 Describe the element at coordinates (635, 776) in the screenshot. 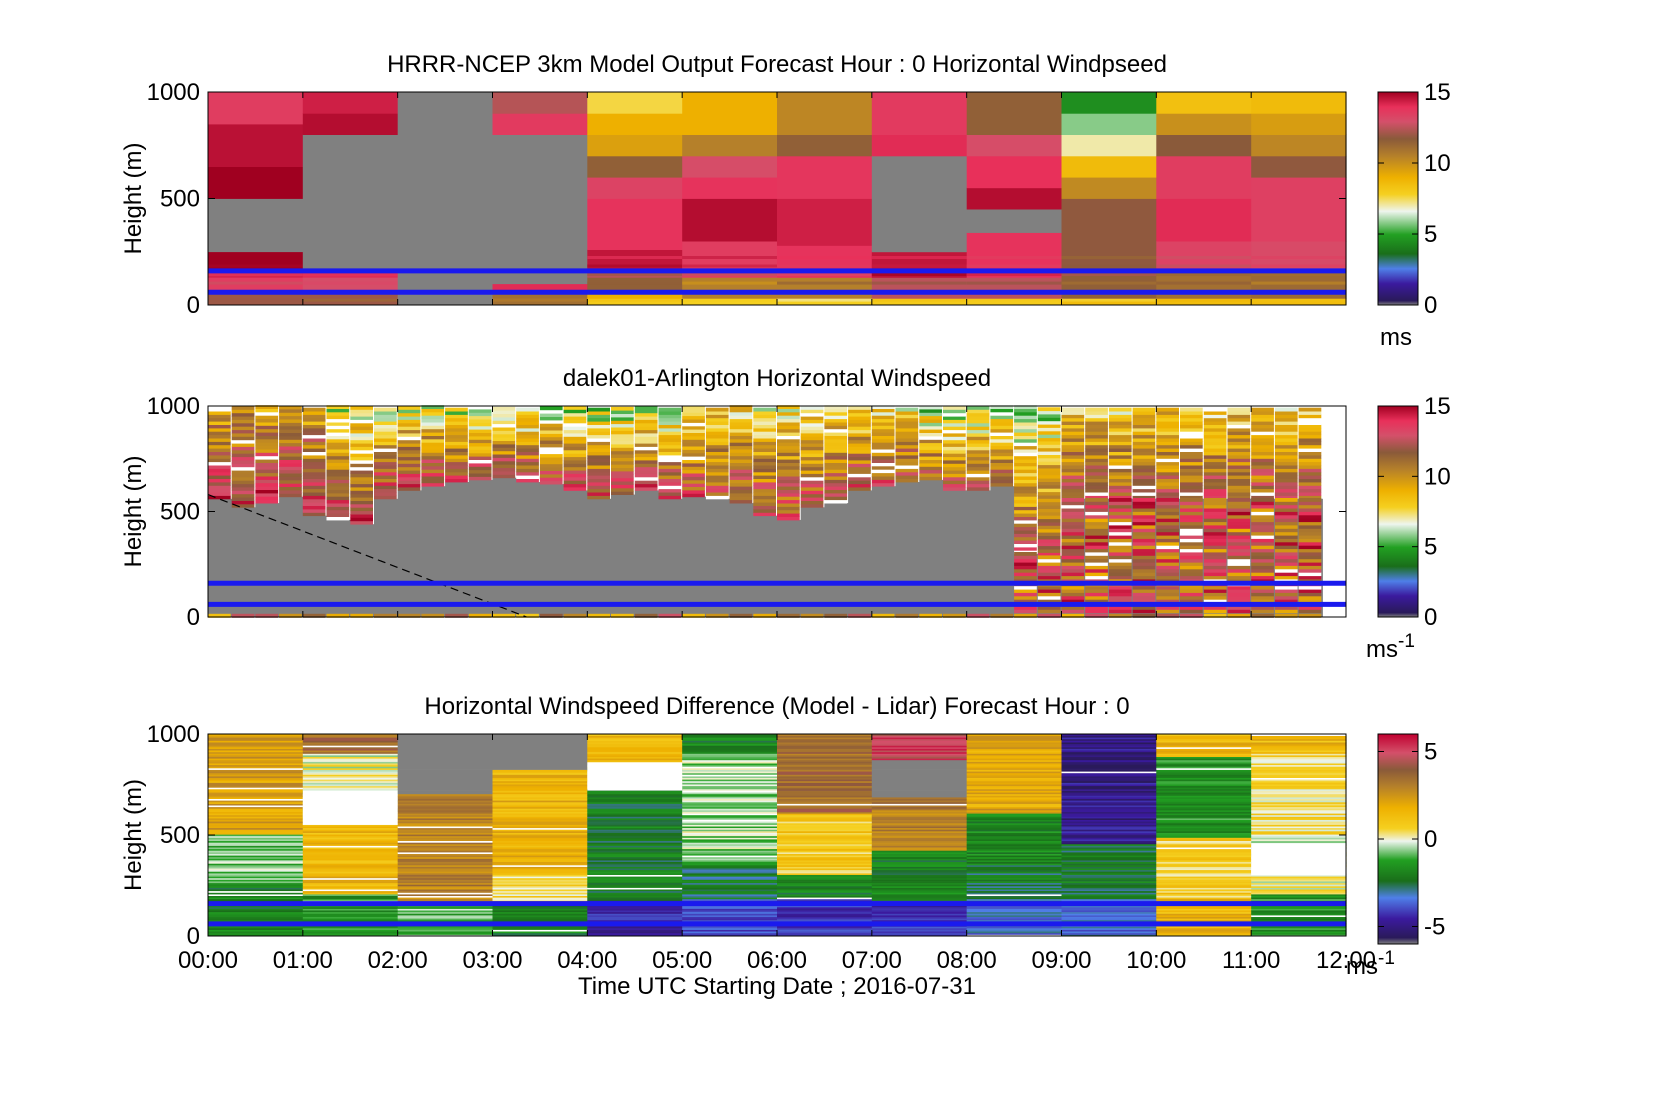

I see `diff-gap` at that location.